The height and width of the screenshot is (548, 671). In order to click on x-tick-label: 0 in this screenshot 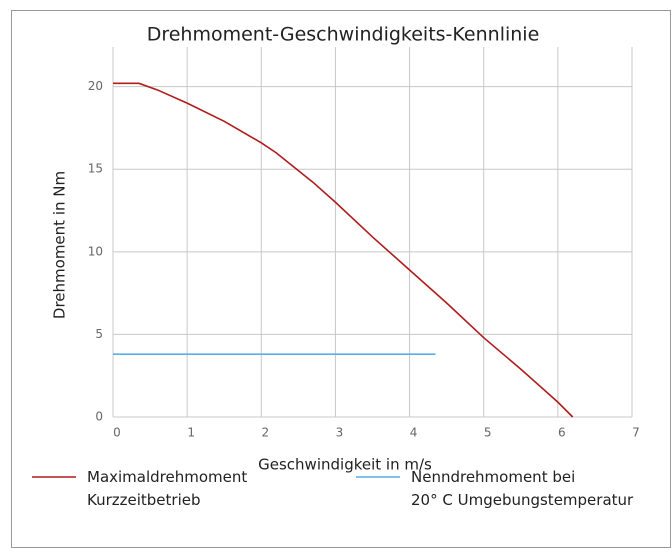, I will do `click(117, 433)`.